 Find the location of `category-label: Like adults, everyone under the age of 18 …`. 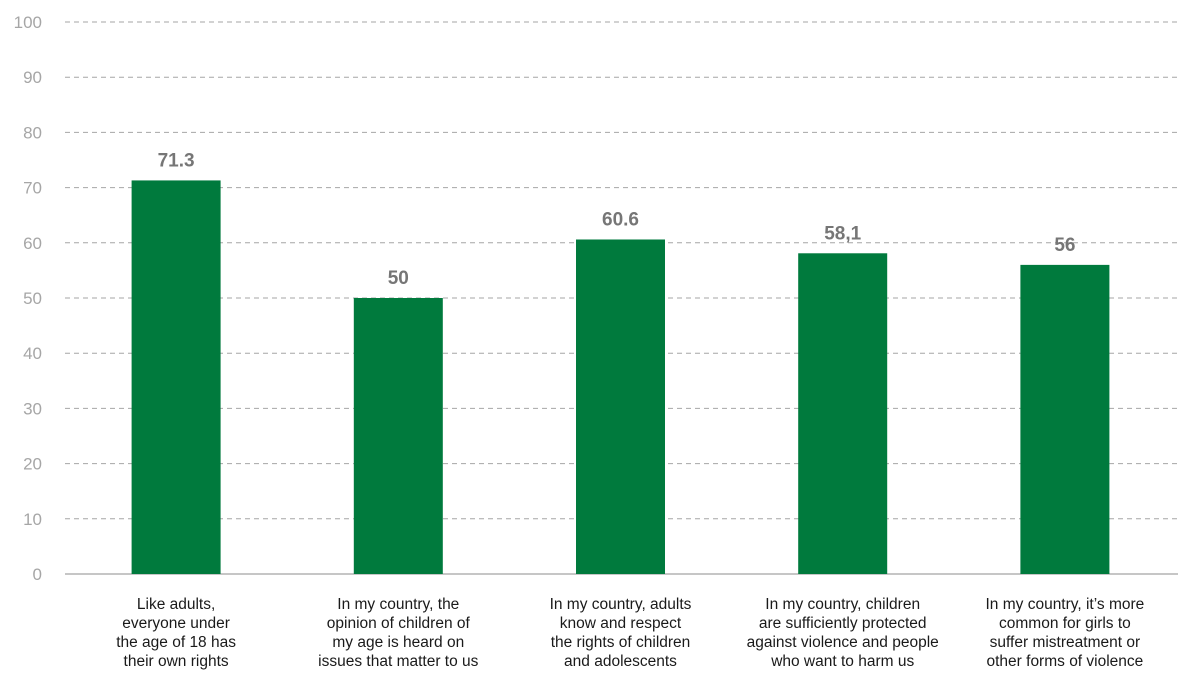

category-label: Like adults, everyone under the age of 18 … is located at coordinates (176, 633).